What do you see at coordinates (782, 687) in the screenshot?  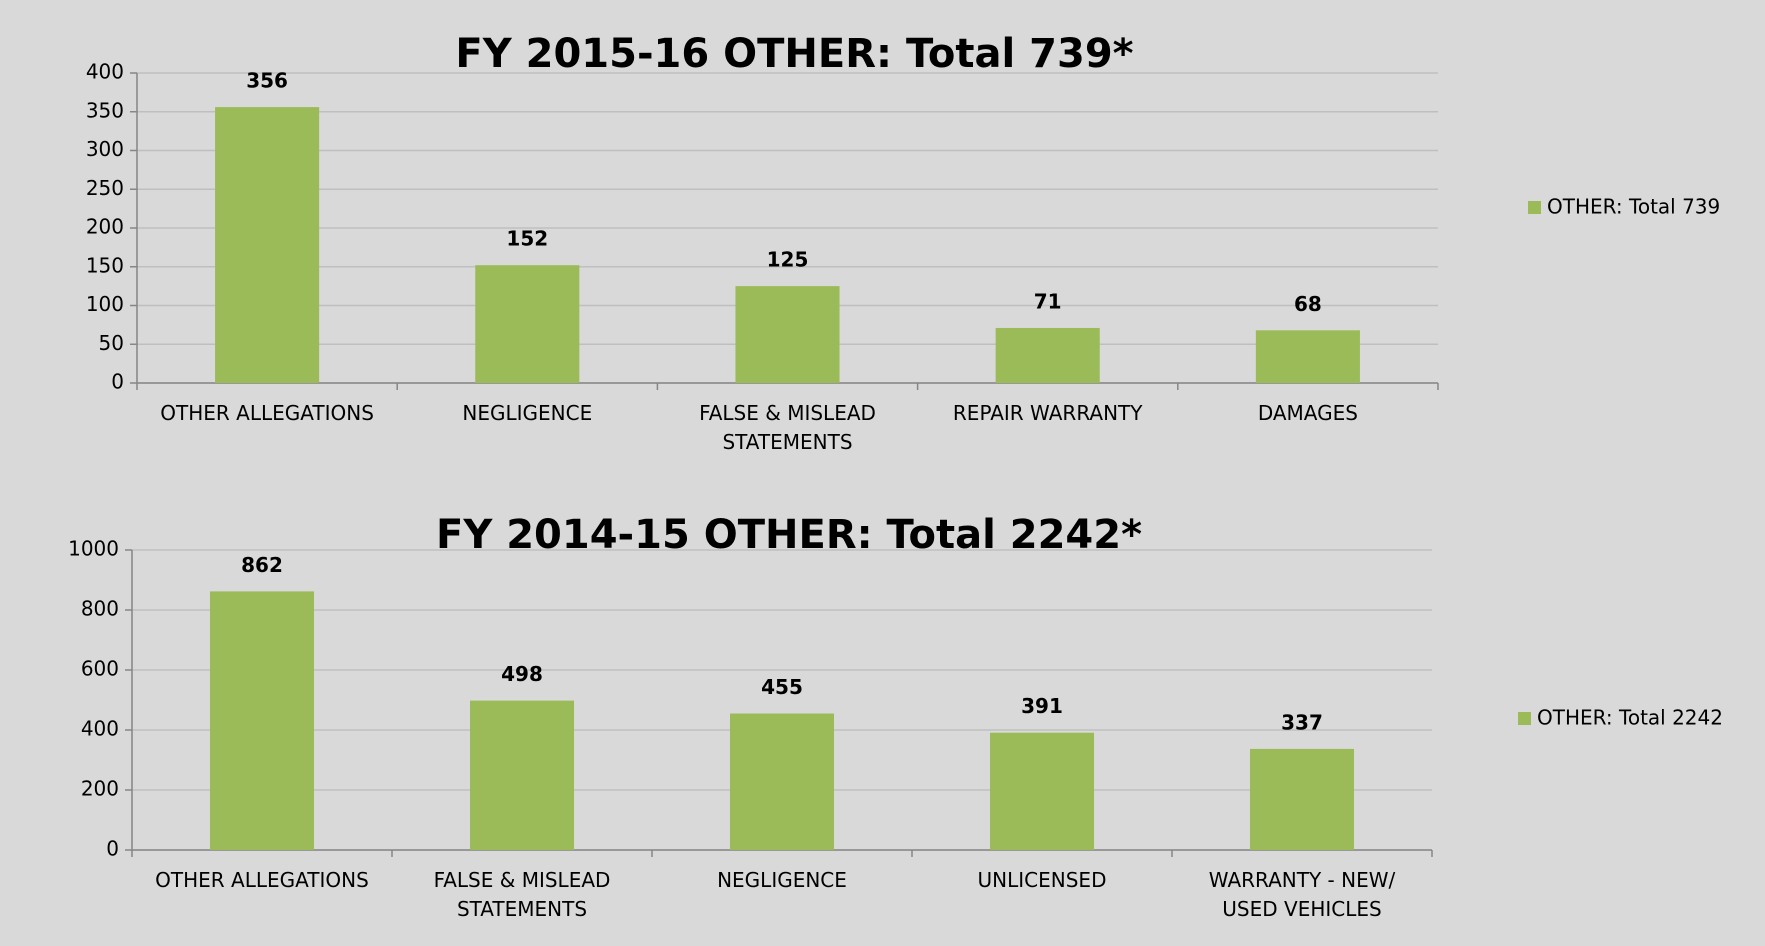 I see `data-label: 455` at bounding box center [782, 687].